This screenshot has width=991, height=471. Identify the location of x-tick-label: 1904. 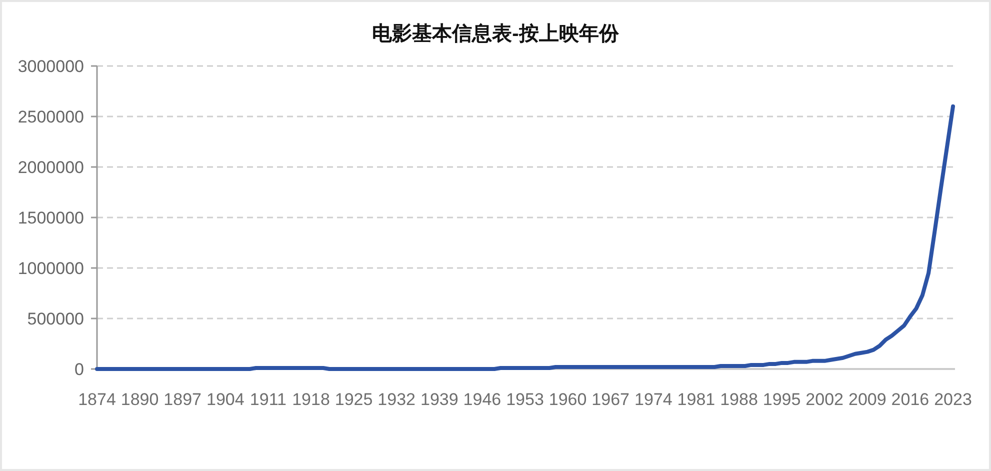
(225, 399).